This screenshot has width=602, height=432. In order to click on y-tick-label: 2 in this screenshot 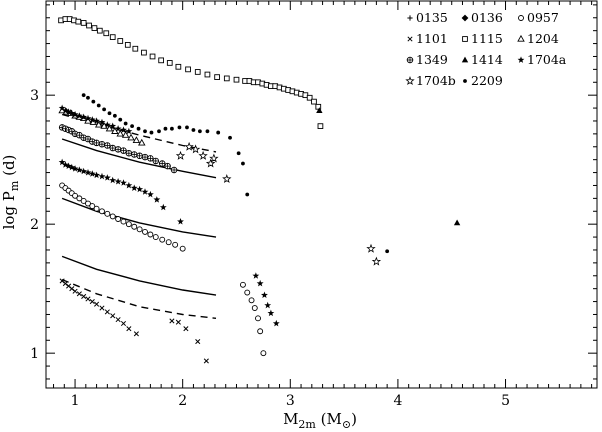, I will do `click(34, 225)`.